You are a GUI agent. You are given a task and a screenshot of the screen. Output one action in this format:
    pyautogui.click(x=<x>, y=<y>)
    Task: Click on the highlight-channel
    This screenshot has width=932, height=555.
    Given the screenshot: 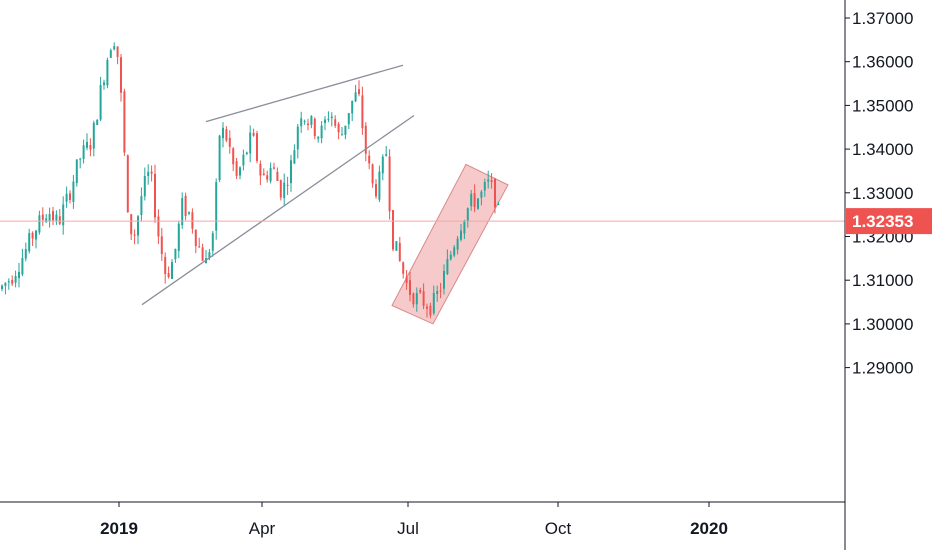 What is the action you would take?
    pyautogui.click(x=450, y=244)
    